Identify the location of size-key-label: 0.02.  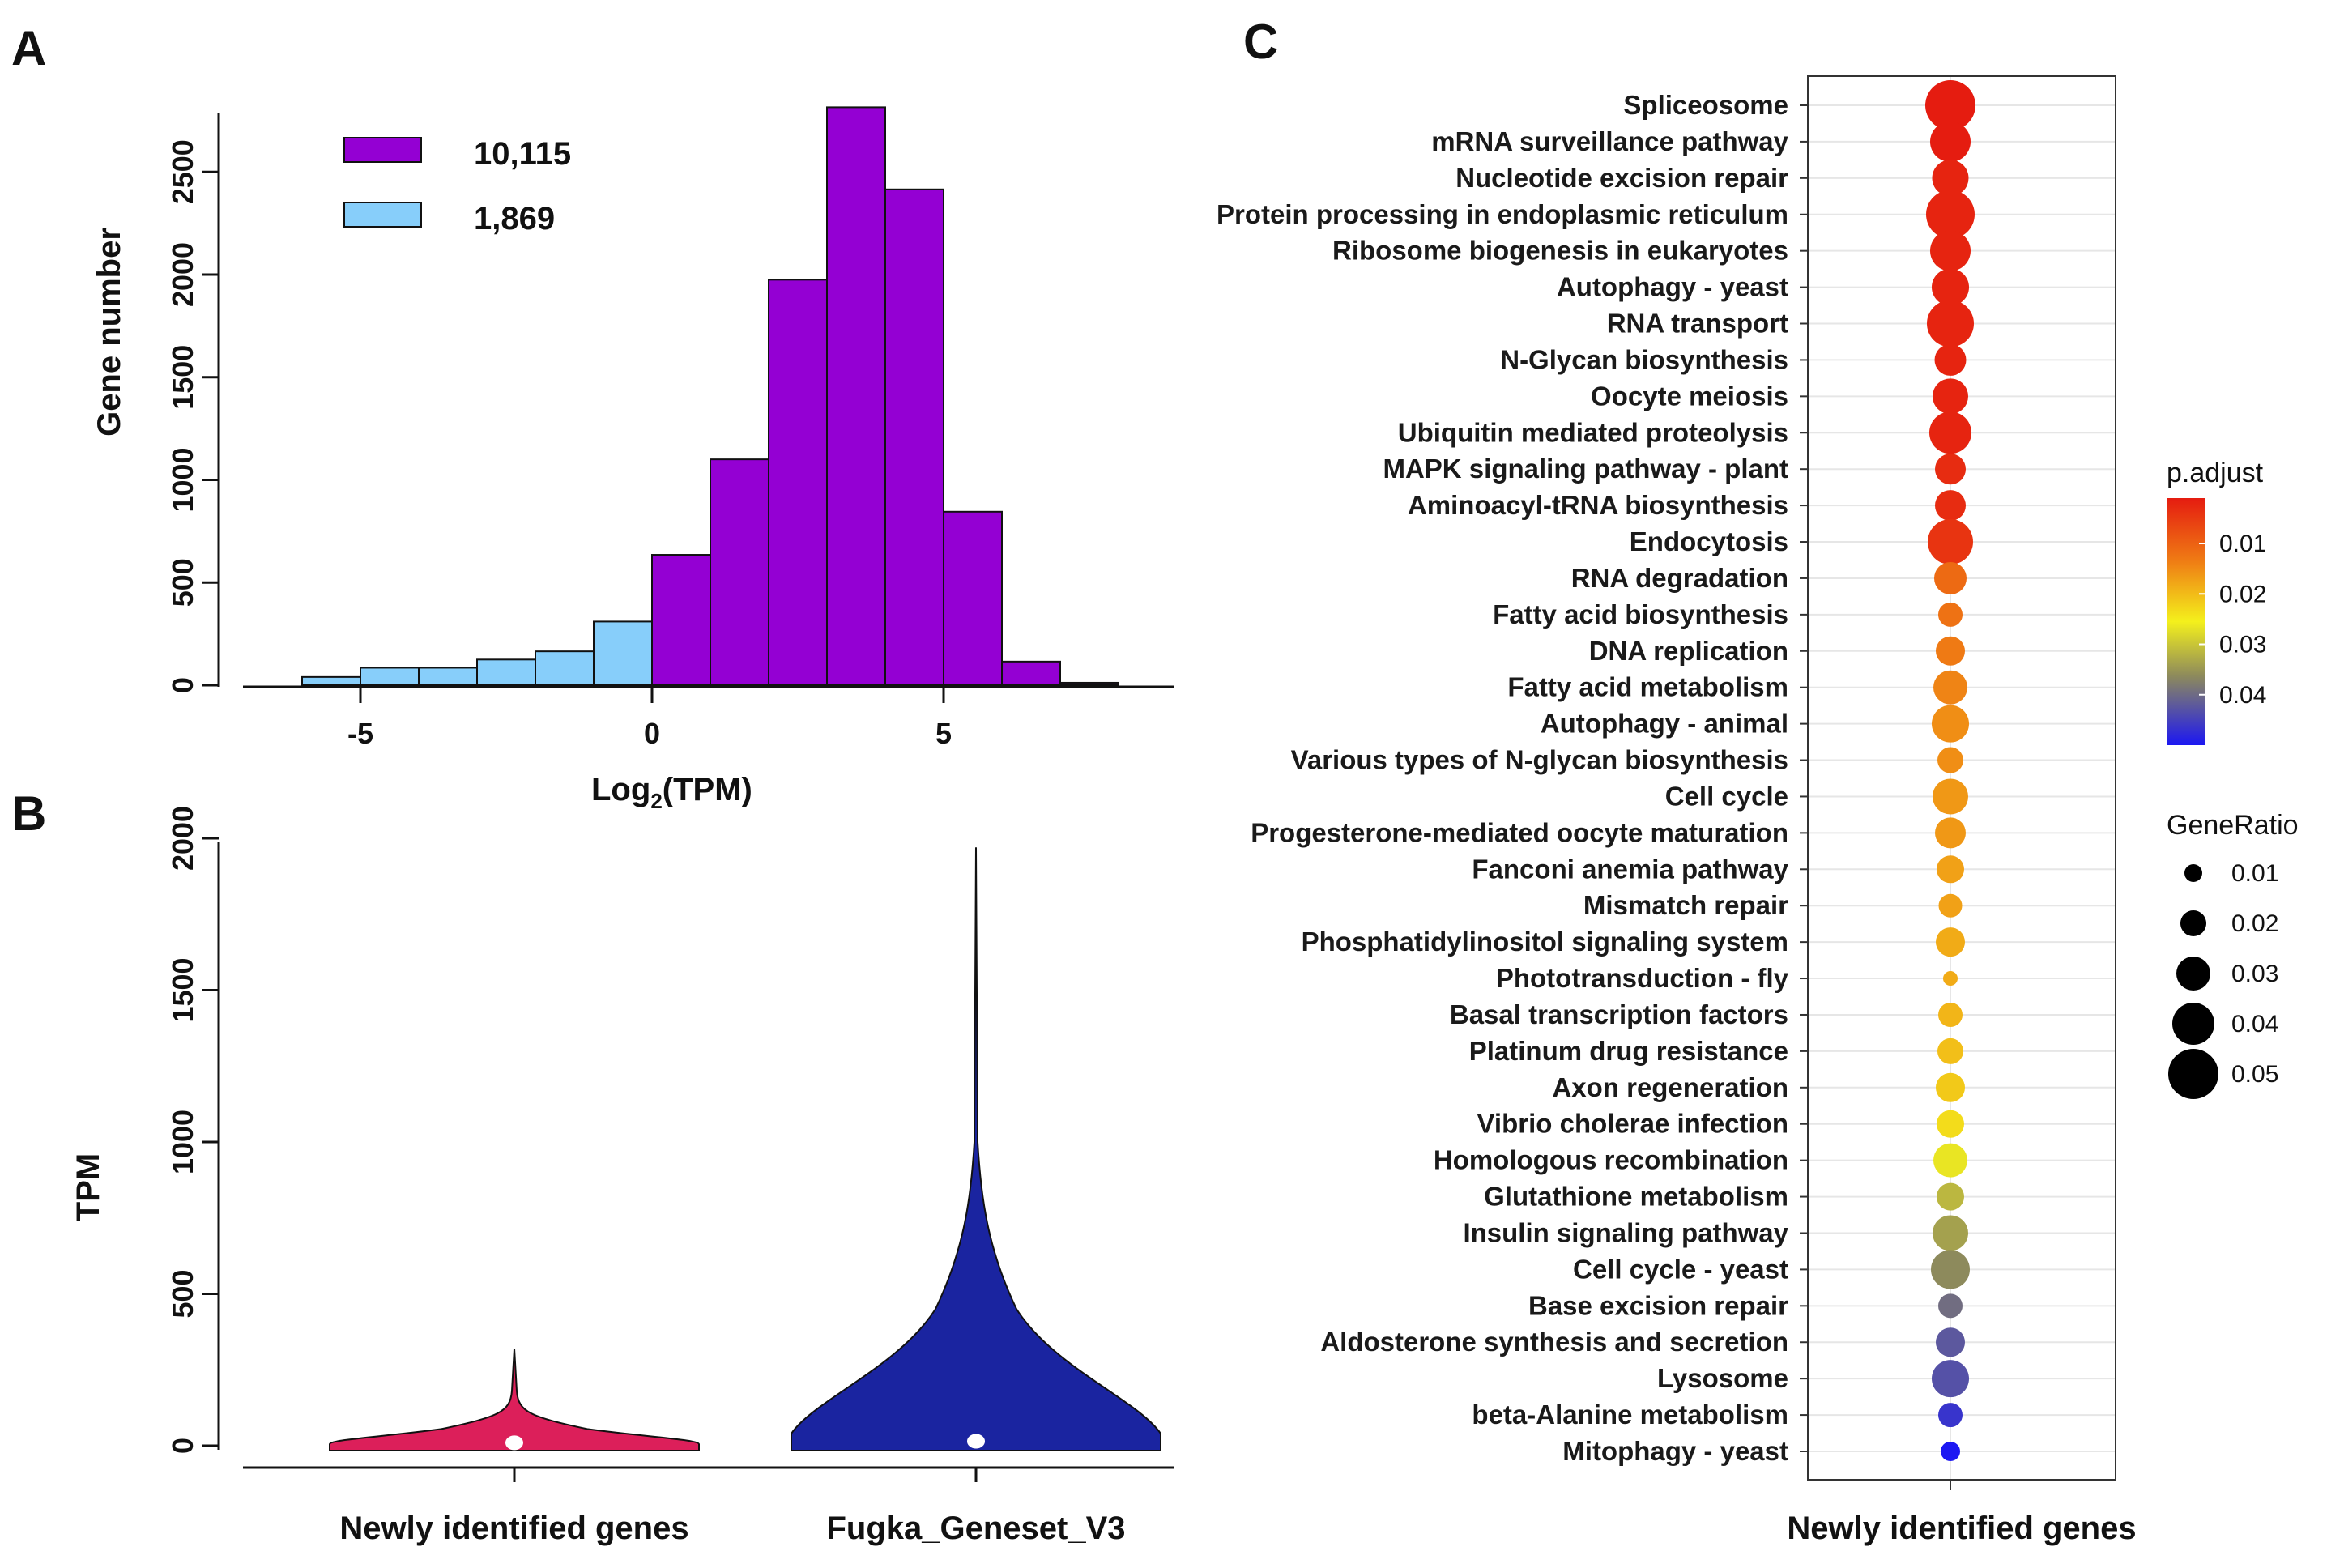
(2254, 923).